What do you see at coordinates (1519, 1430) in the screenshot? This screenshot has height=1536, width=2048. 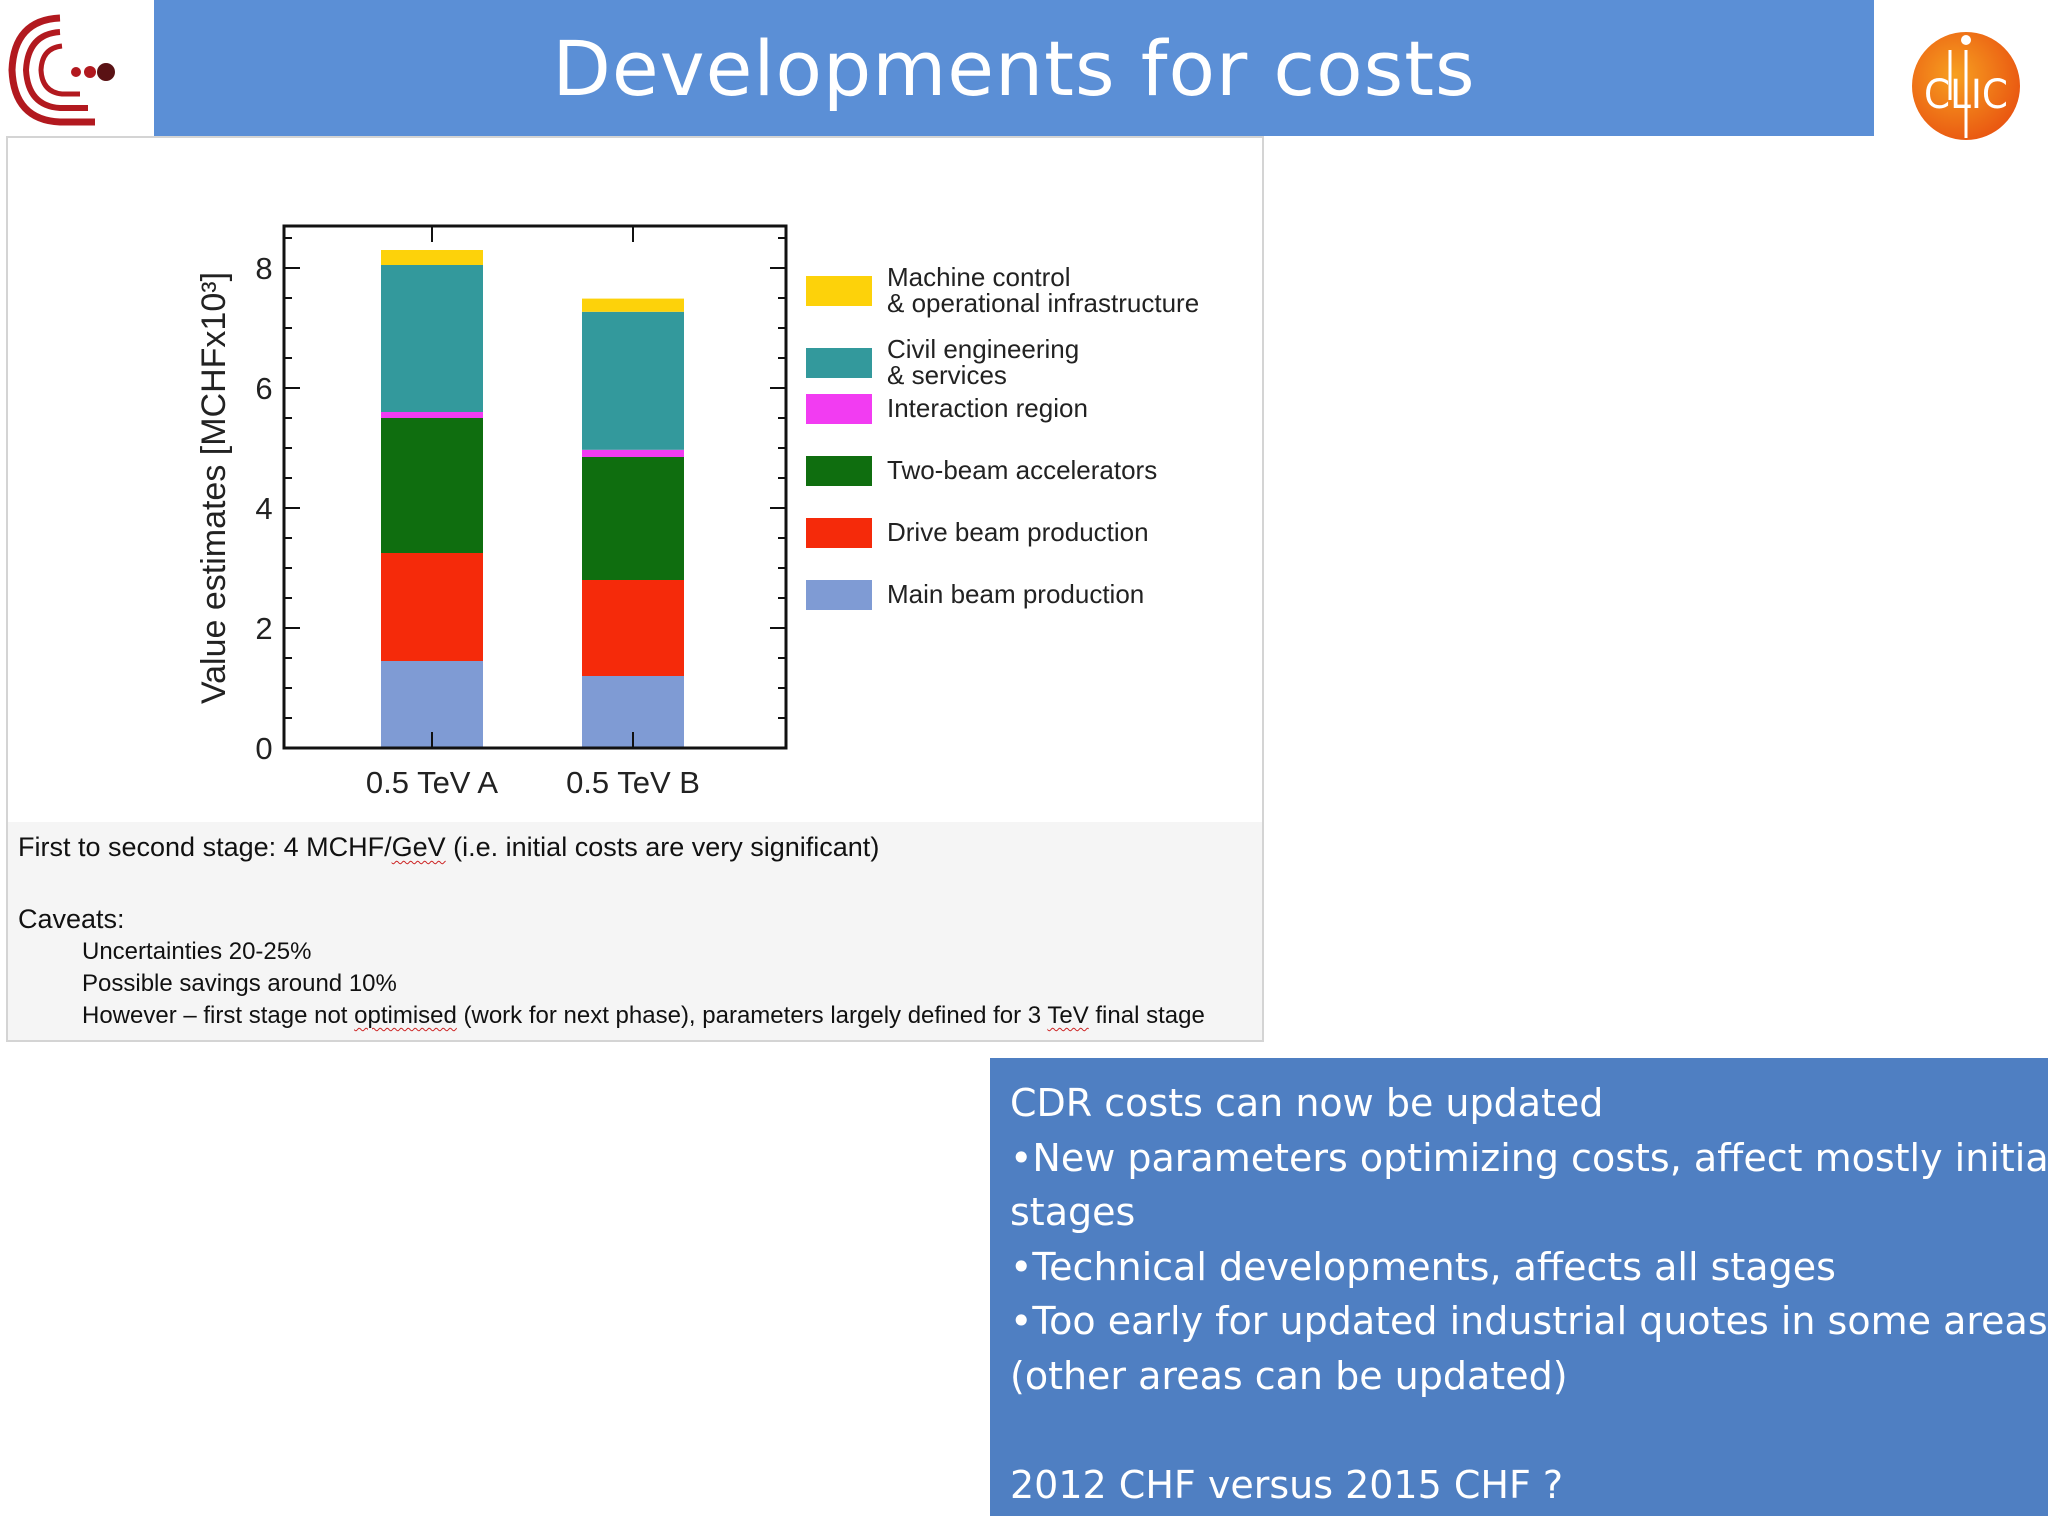 I see `info-line` at bounding box center [1519, 1430].